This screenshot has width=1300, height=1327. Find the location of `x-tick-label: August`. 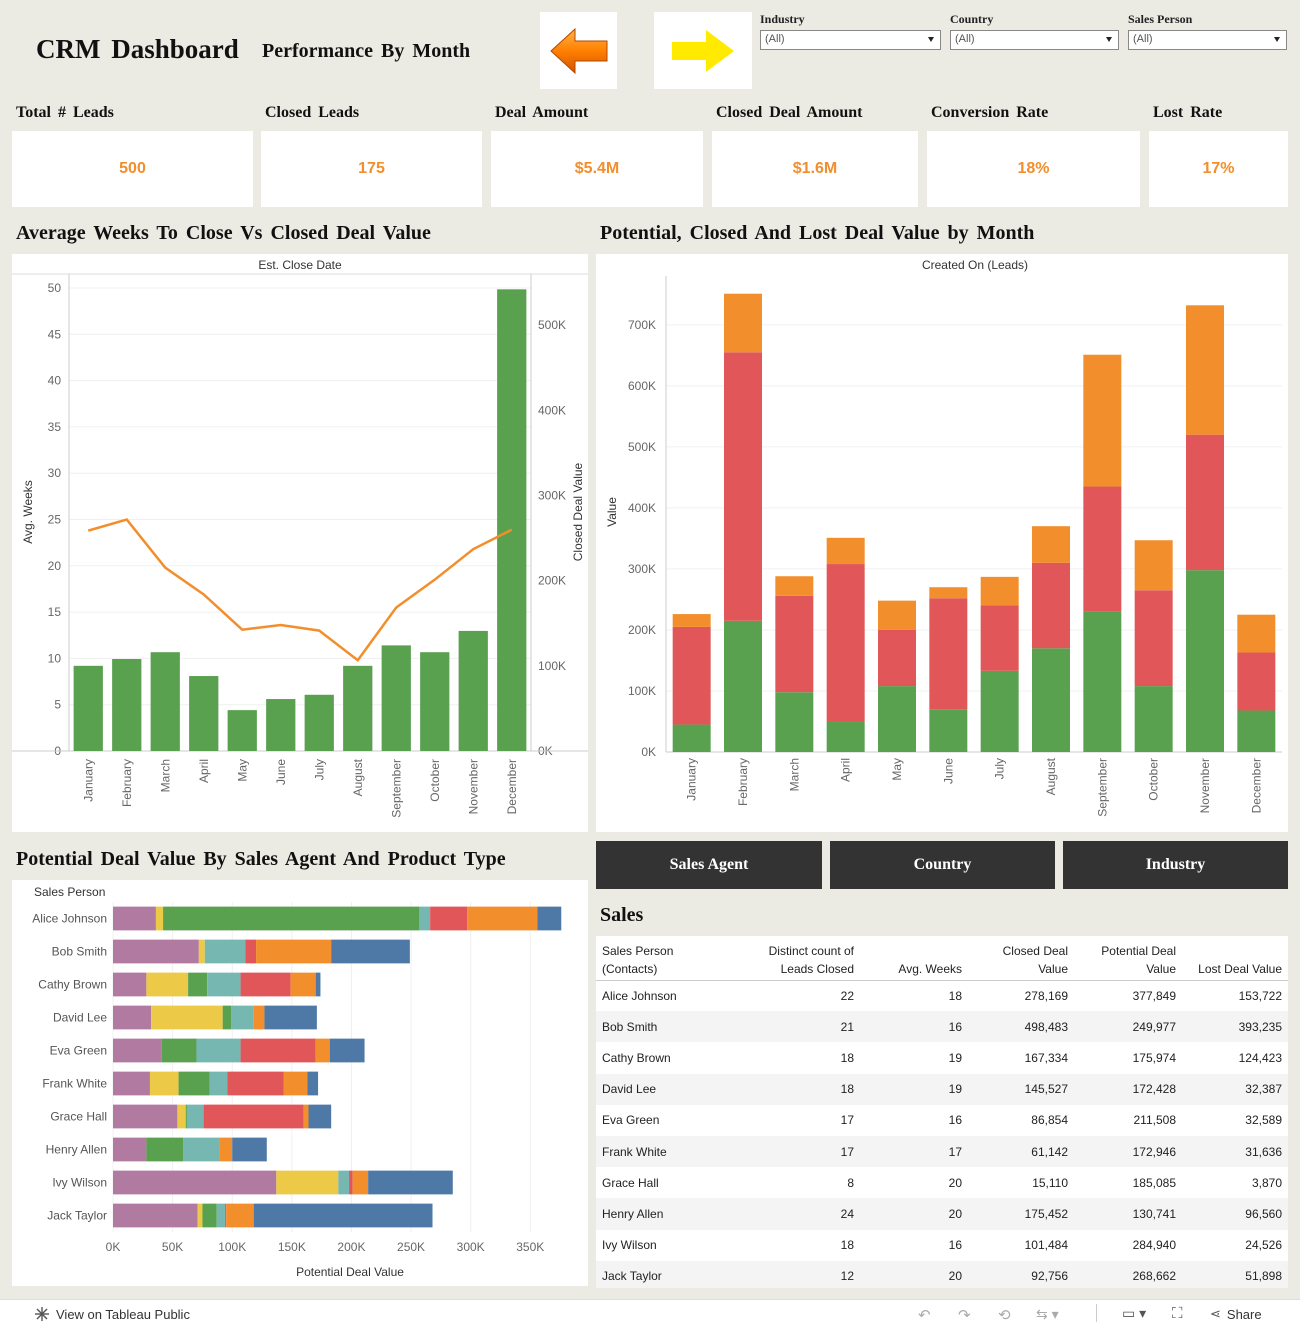

x-tick-label: August is located at coordinates (1051, 776).